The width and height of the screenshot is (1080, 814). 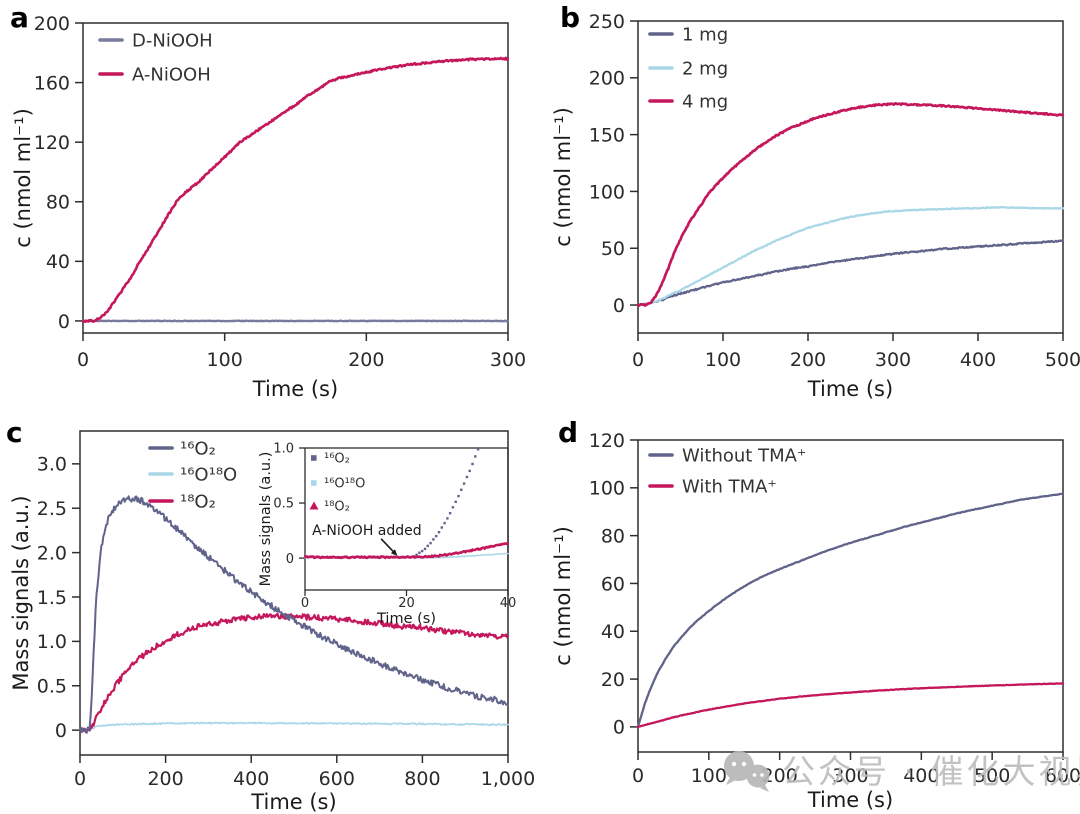 I want to click on annotation-arrowhead, so click(x=394, y=552).